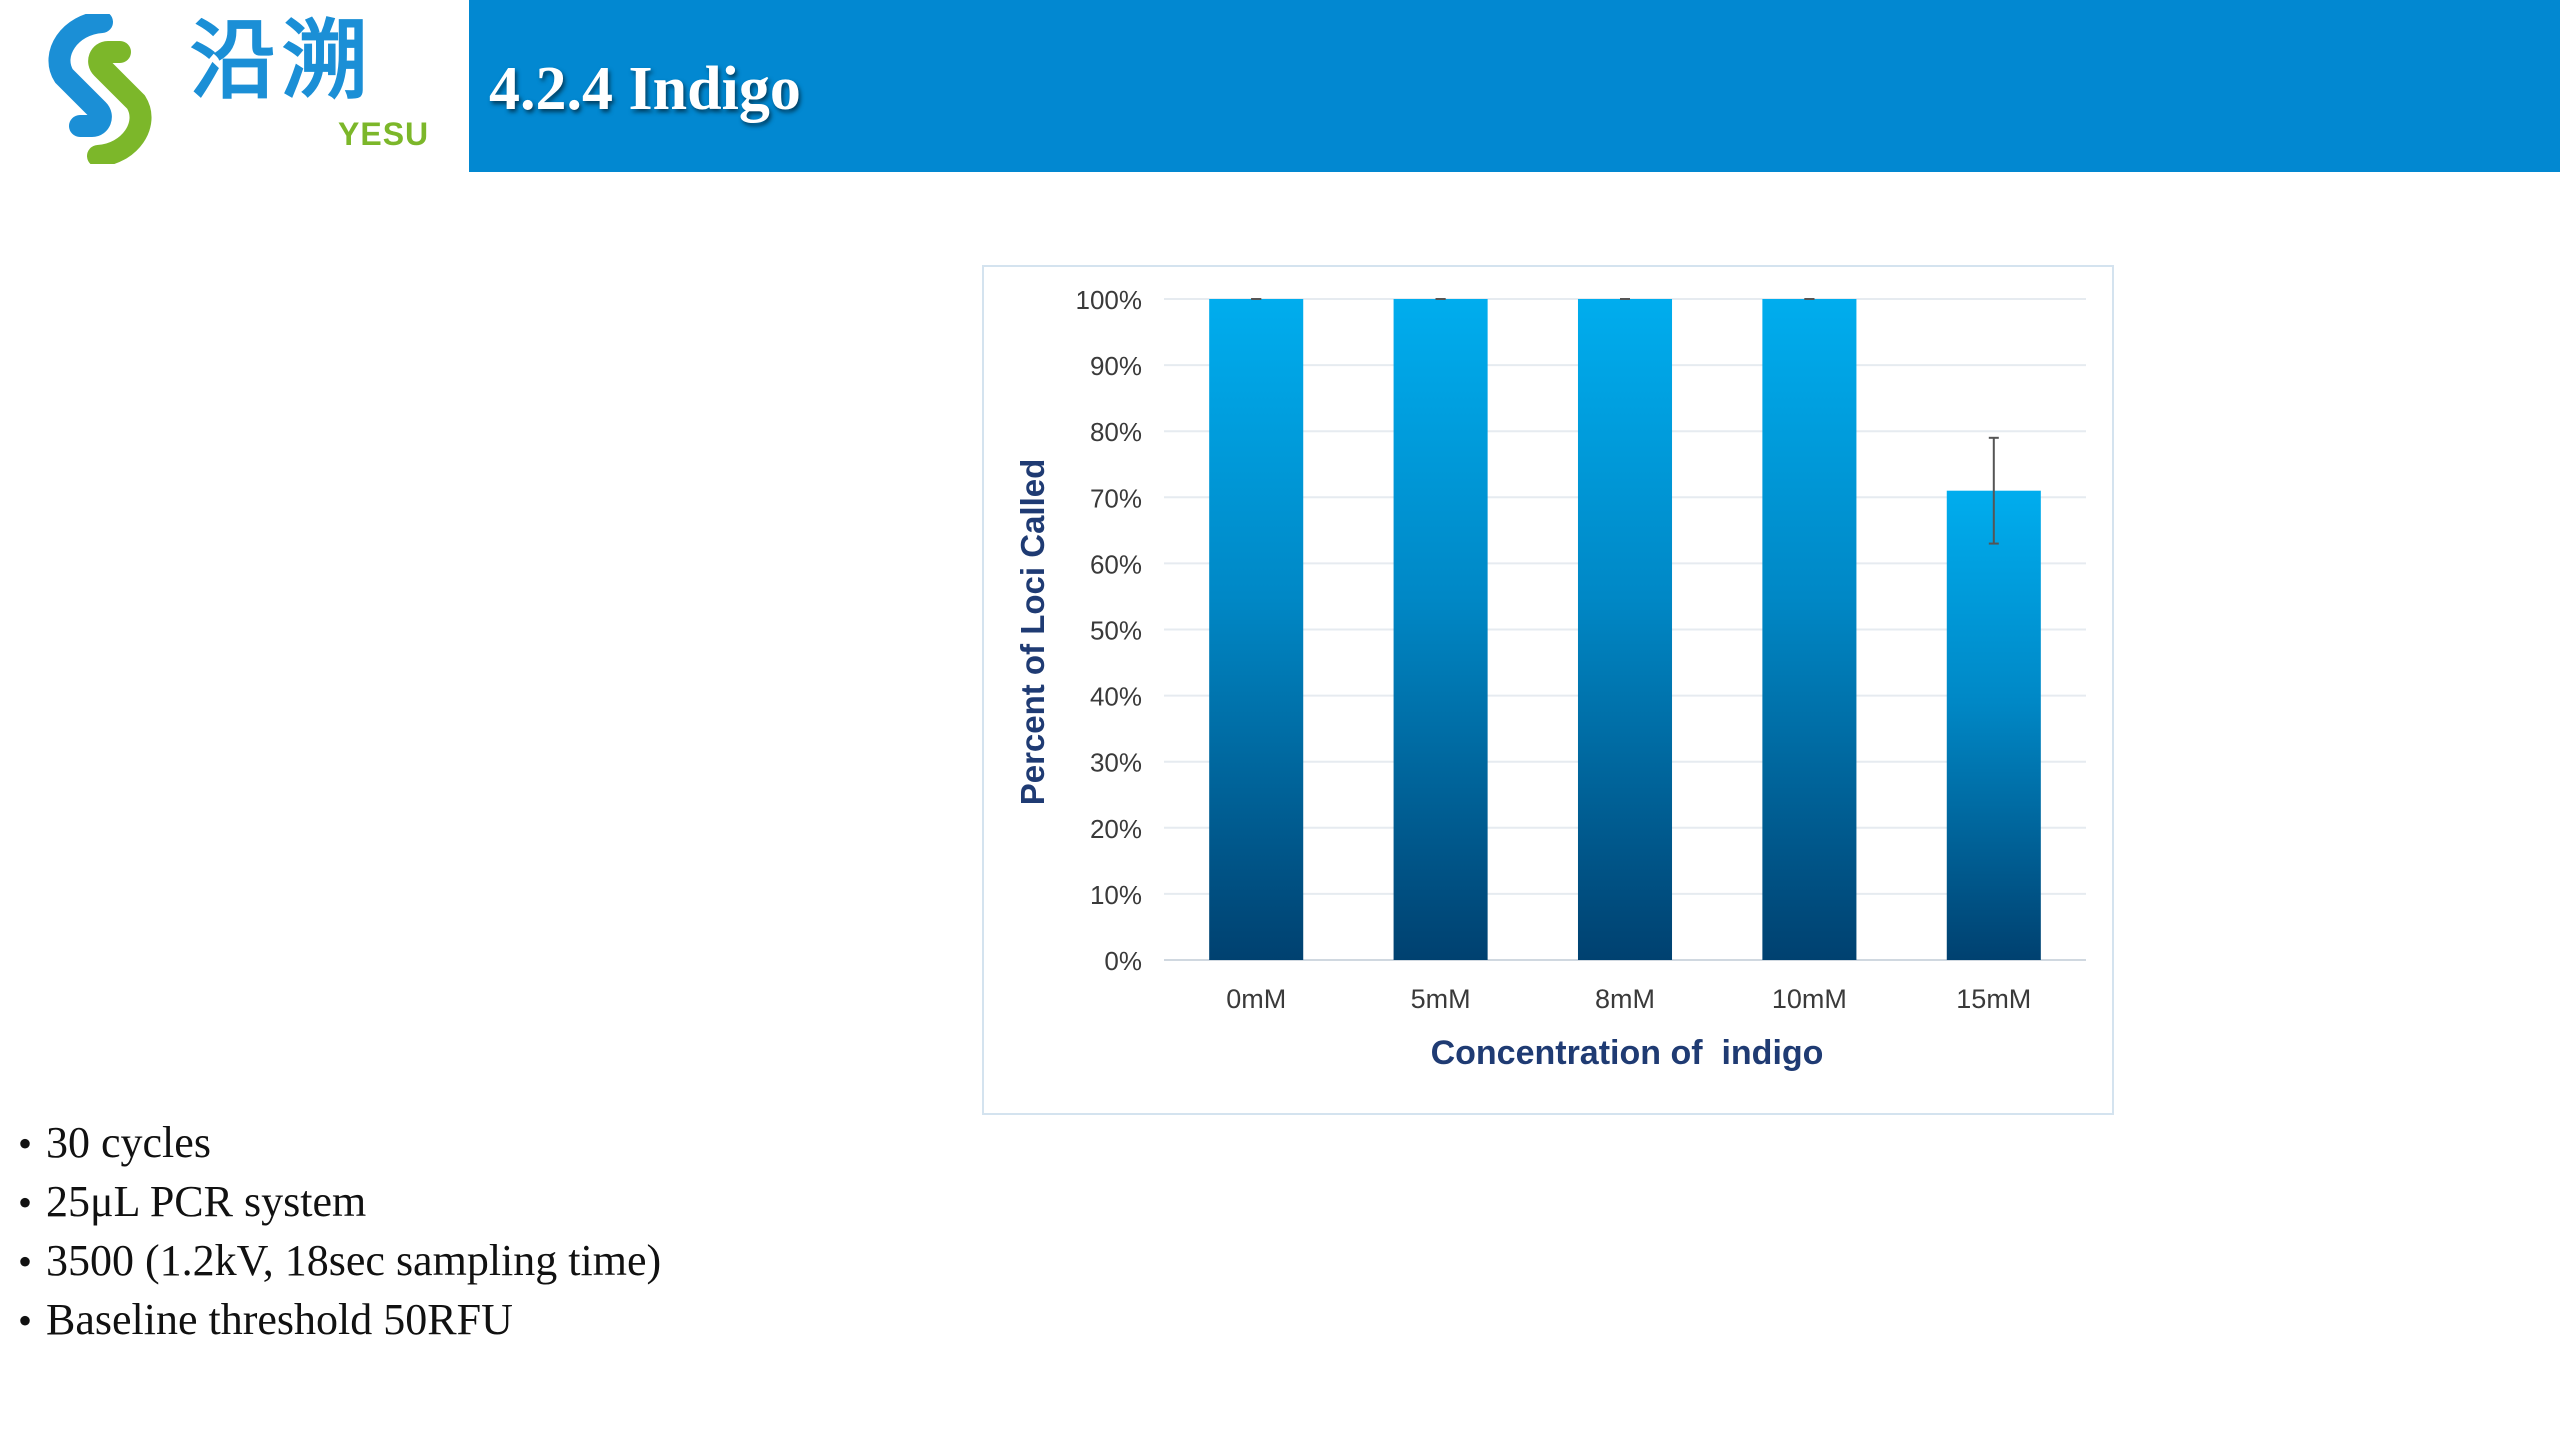 The image size is (2560, 1440). Describe the element at coordinates (1809, 999) in the screenshot. I see `x-tick-label: 10mM` at that location.